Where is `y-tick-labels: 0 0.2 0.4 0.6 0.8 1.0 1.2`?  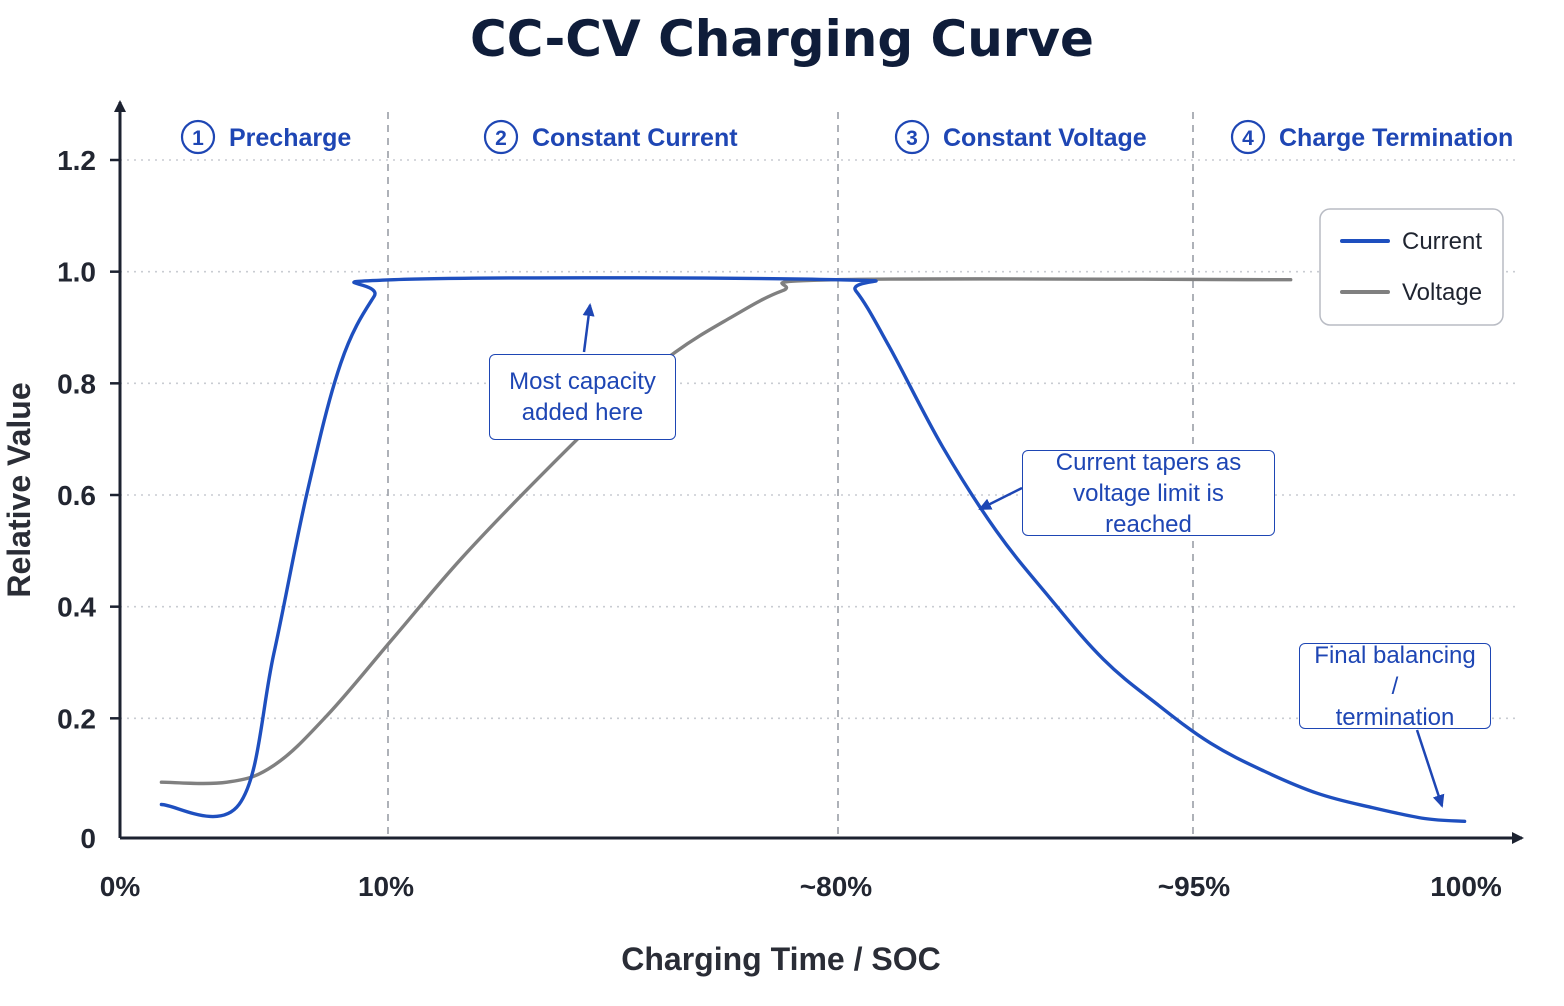 y-tick-labels: 0 0.2 0.4 0.6 0.8 1.0 1.2 is located at coordinates (76, 499).